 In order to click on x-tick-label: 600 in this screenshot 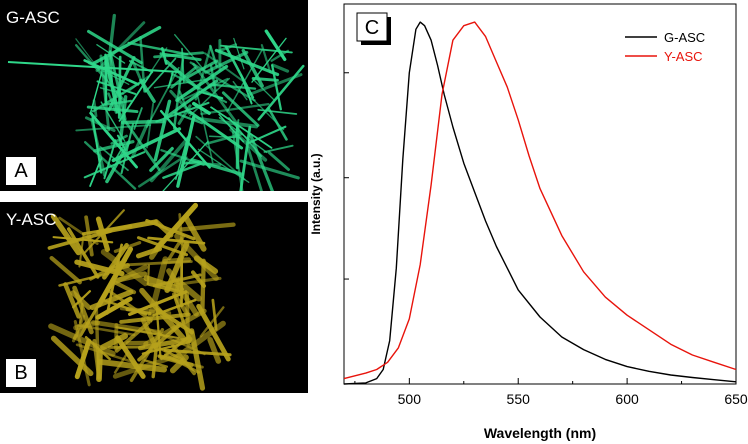, I will do `click(627, 399)`.